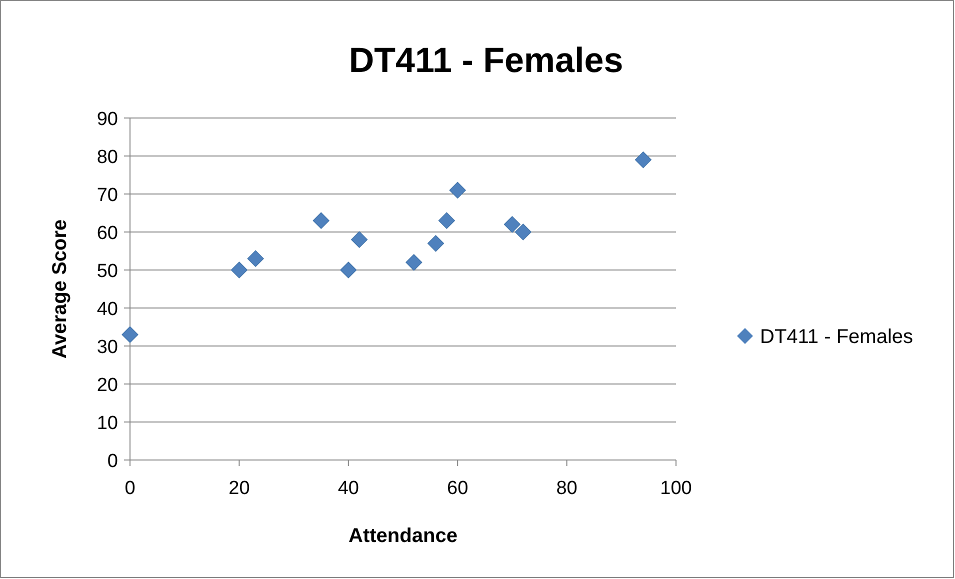  What do you see at coordinates (107, 309) in the screenshot?
I see `y-tick-label: 40` at bounding box center [107, 309].